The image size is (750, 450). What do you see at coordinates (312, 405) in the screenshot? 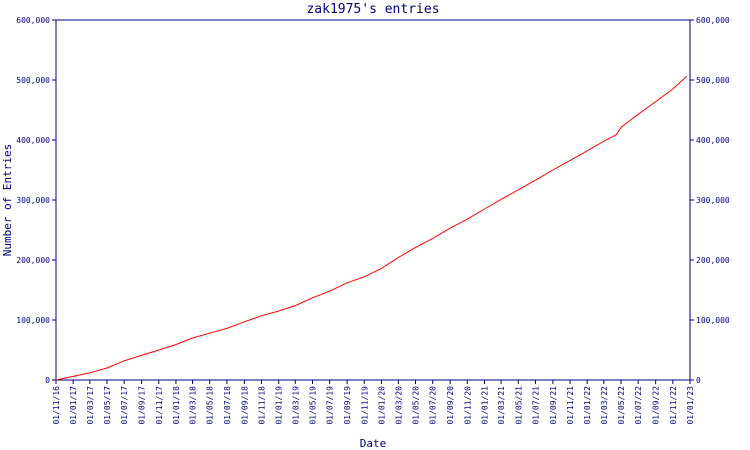
I see `x-tick-label: 01/05/19` at bounding box center [312, 405].